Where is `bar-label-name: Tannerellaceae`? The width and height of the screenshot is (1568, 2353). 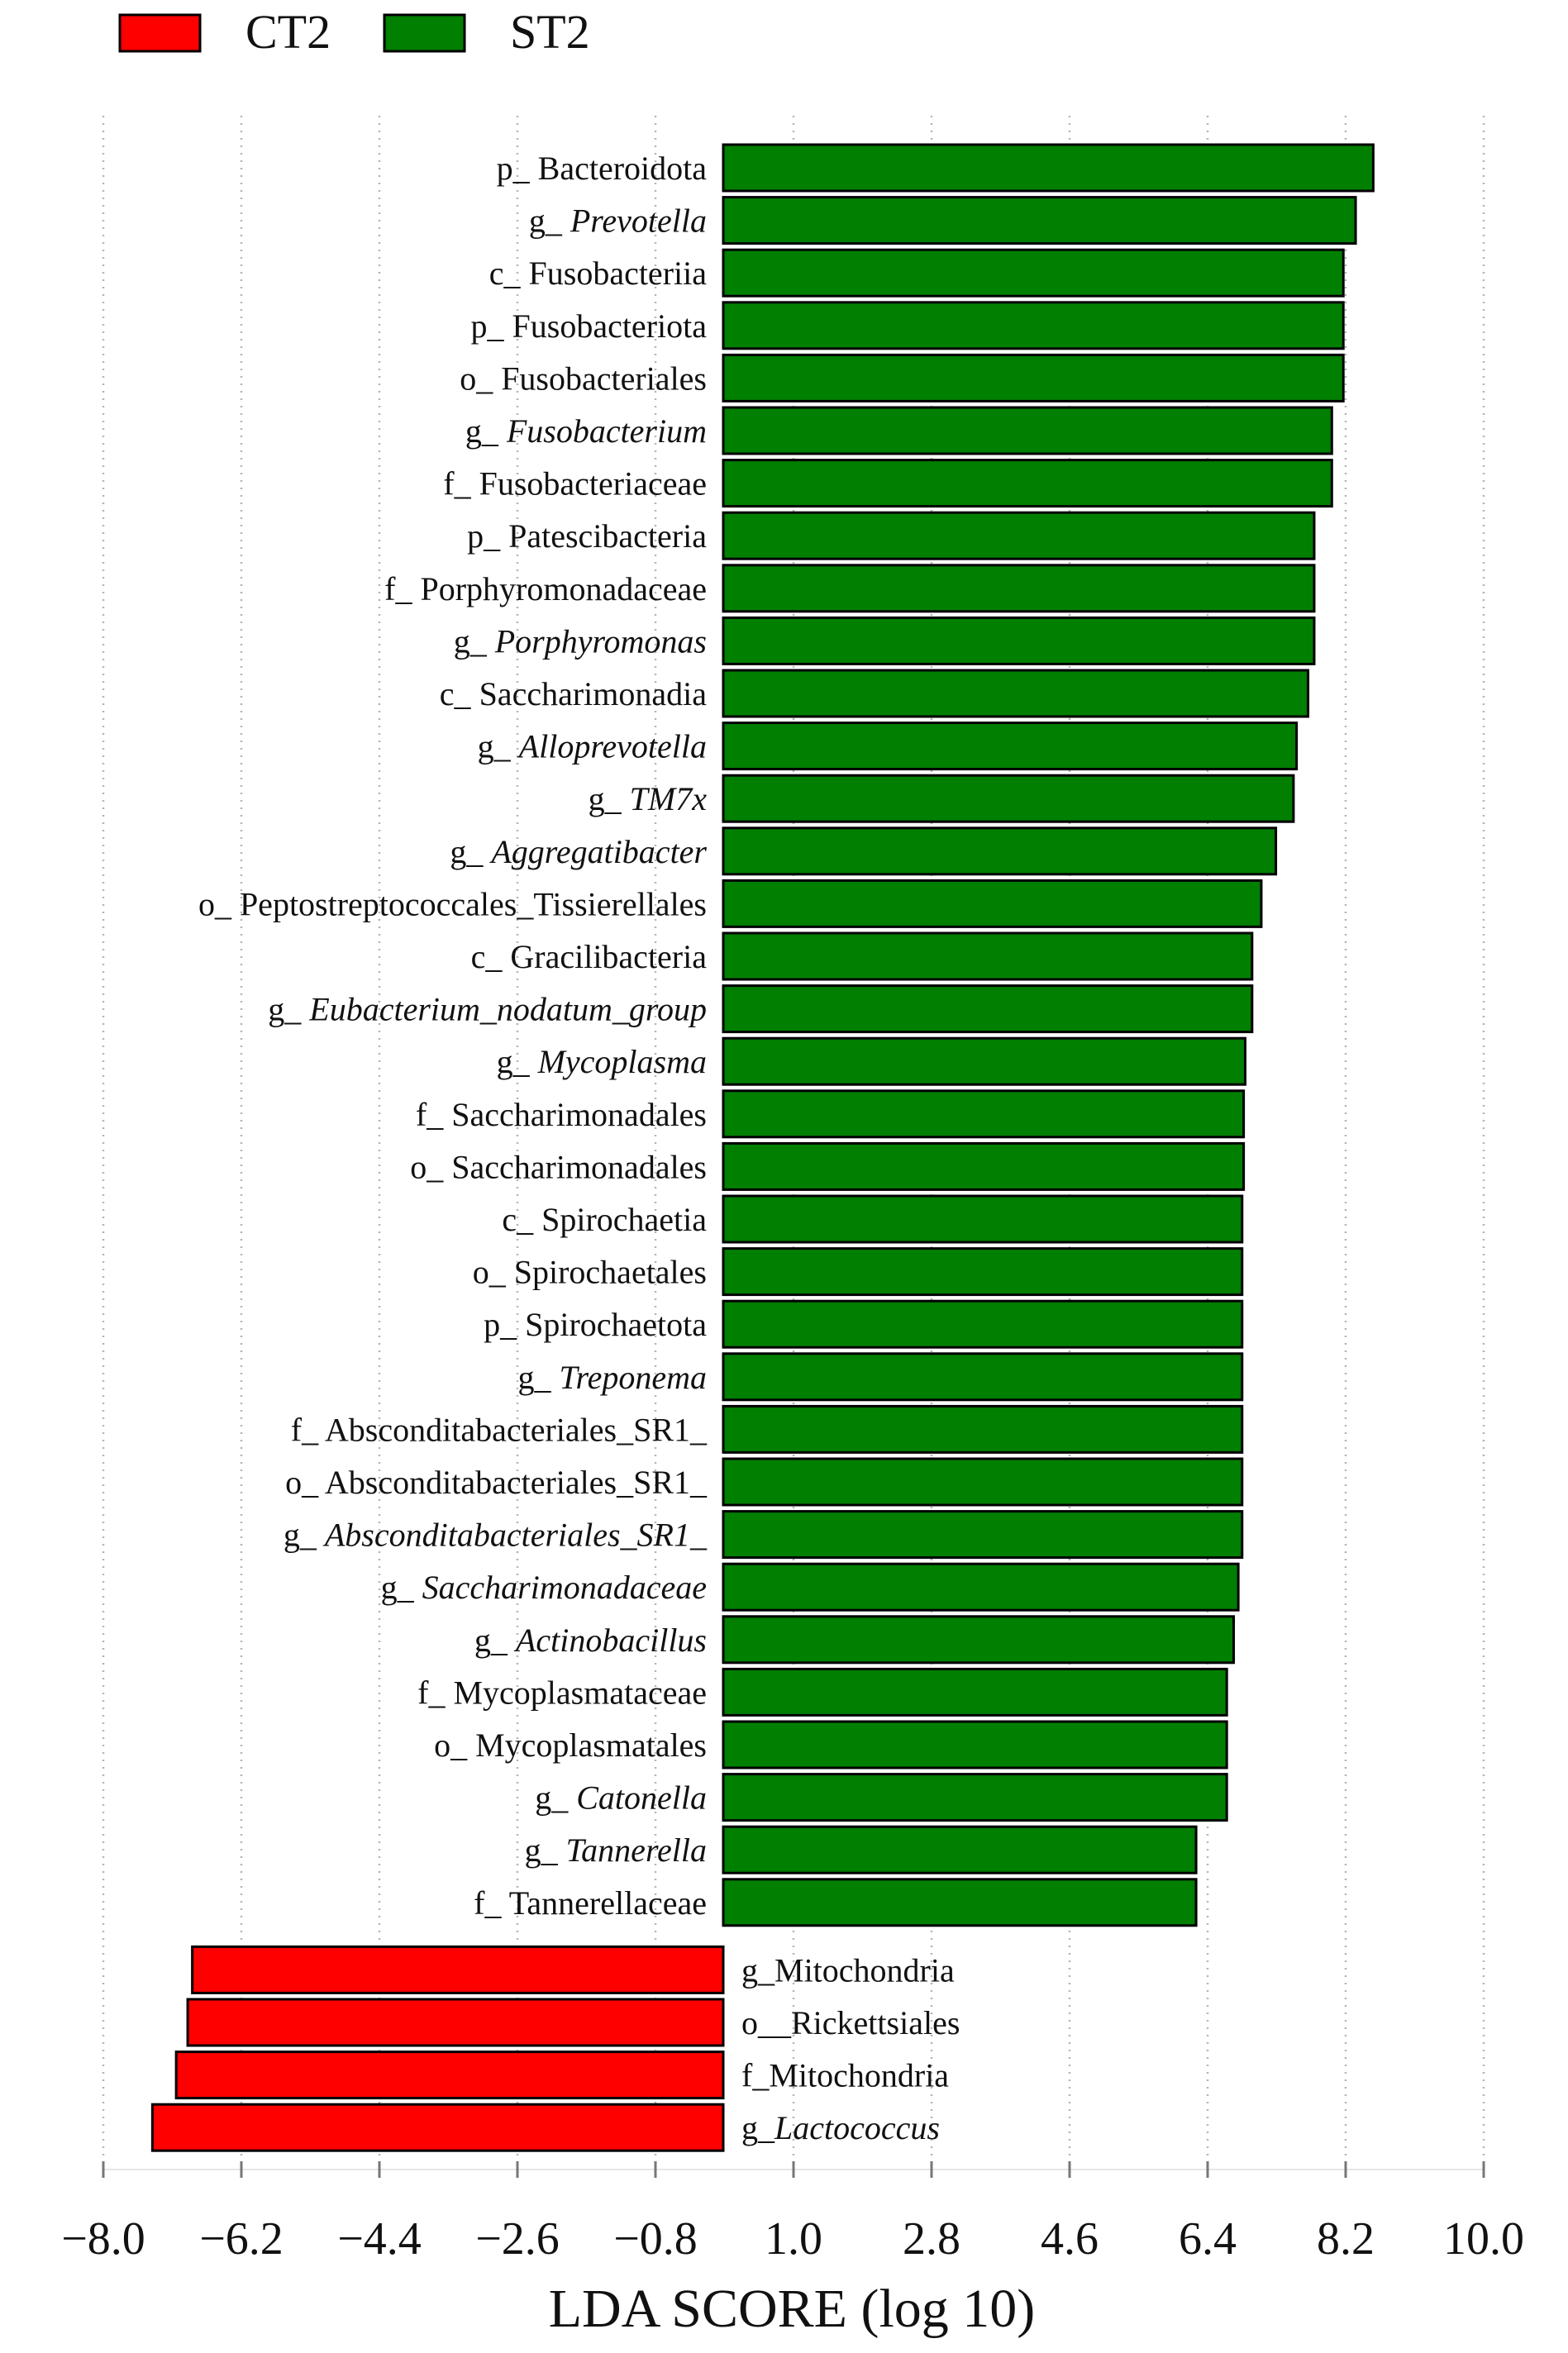 bar-label-name: Tannerellaceae is located at coordinates (608, 1903).